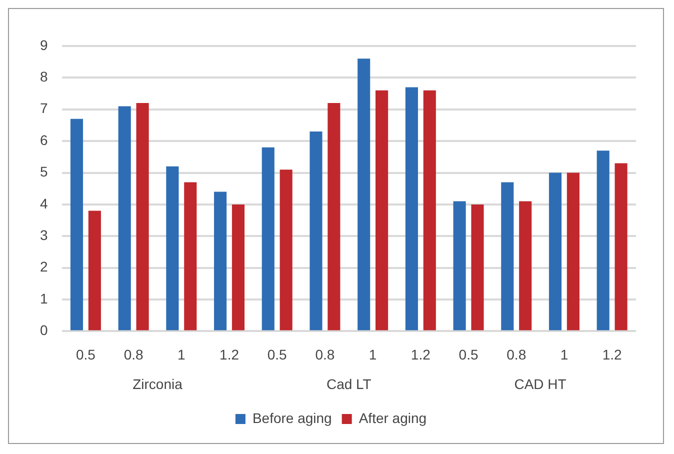 The image size is (674, 454). Describe the element at coordinates (44, 76) in the screenshot. I see `y-tick-label: 8` at that location.